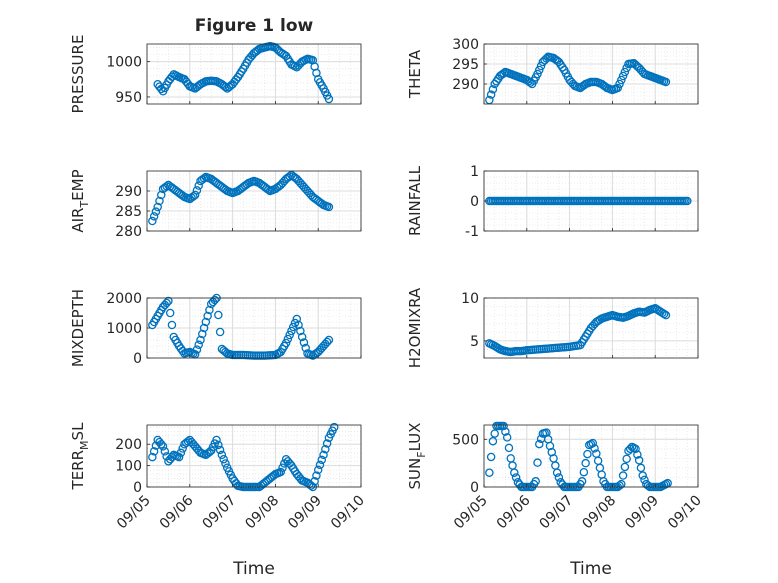 Image resolution: width=778 pixels, height=583 pixels. Describe the element at coordinates (514, 512) in the screenshot. I see `x-tick-label: 09/06` at that location.